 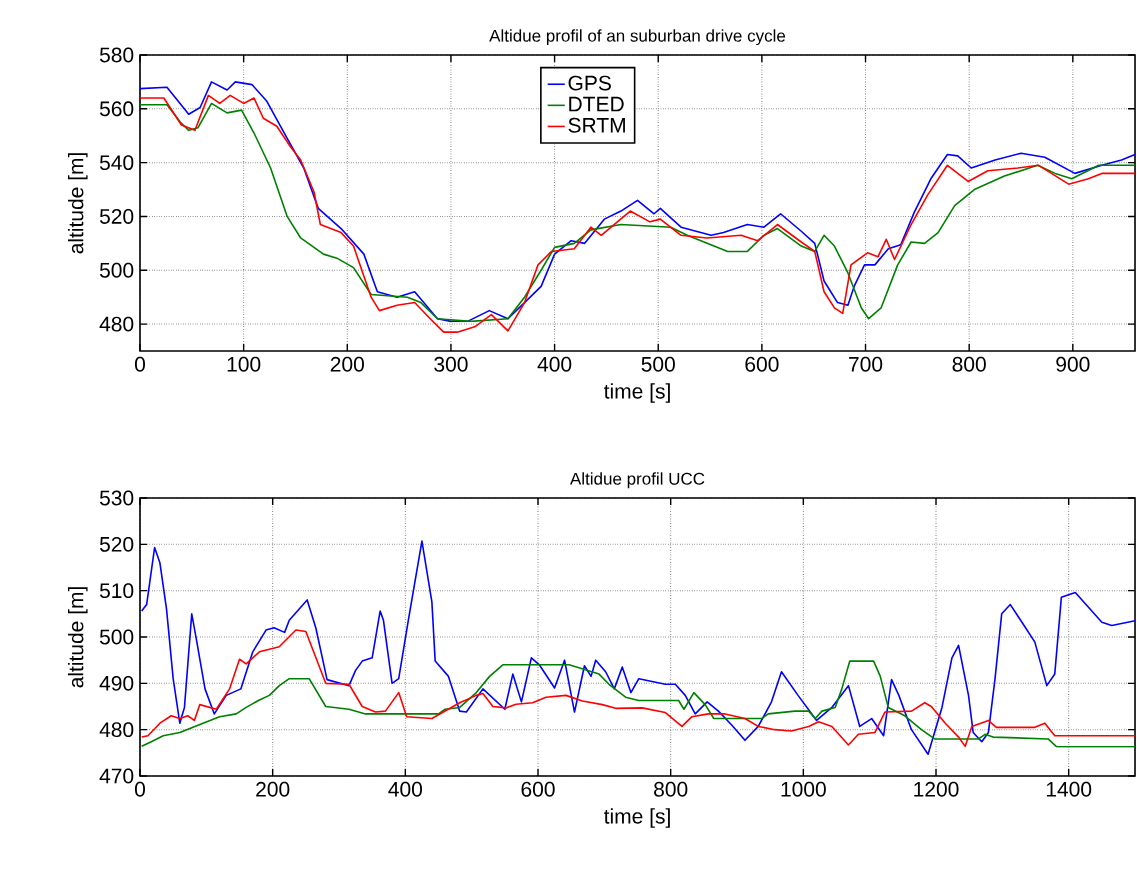 What do you see at coordinates (1073, 364) in the screenshot?
I see `x-tick-label: 900` at bounding box center [1073, 364].